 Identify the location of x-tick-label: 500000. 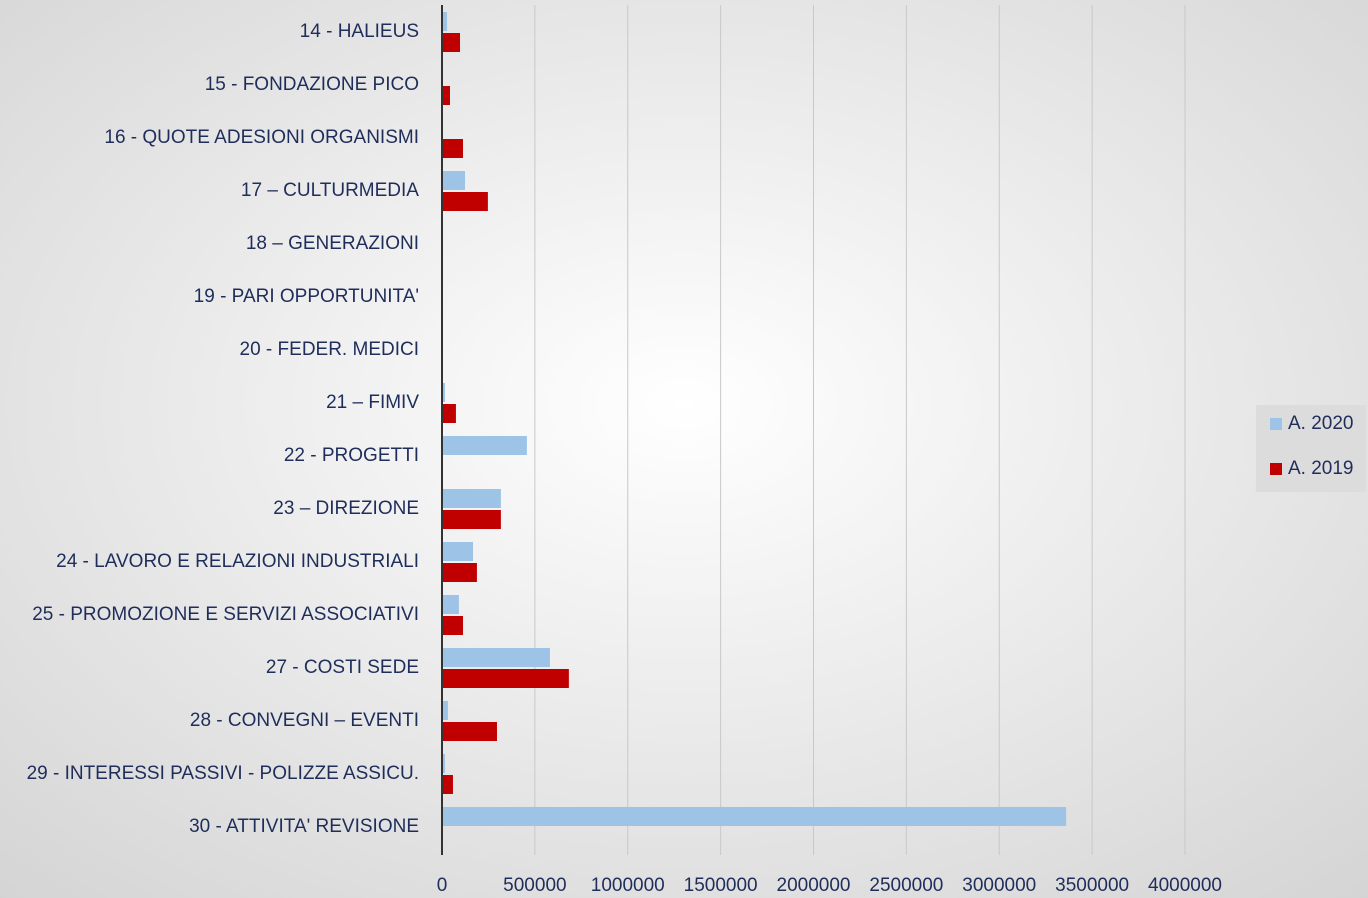
(534, 885).